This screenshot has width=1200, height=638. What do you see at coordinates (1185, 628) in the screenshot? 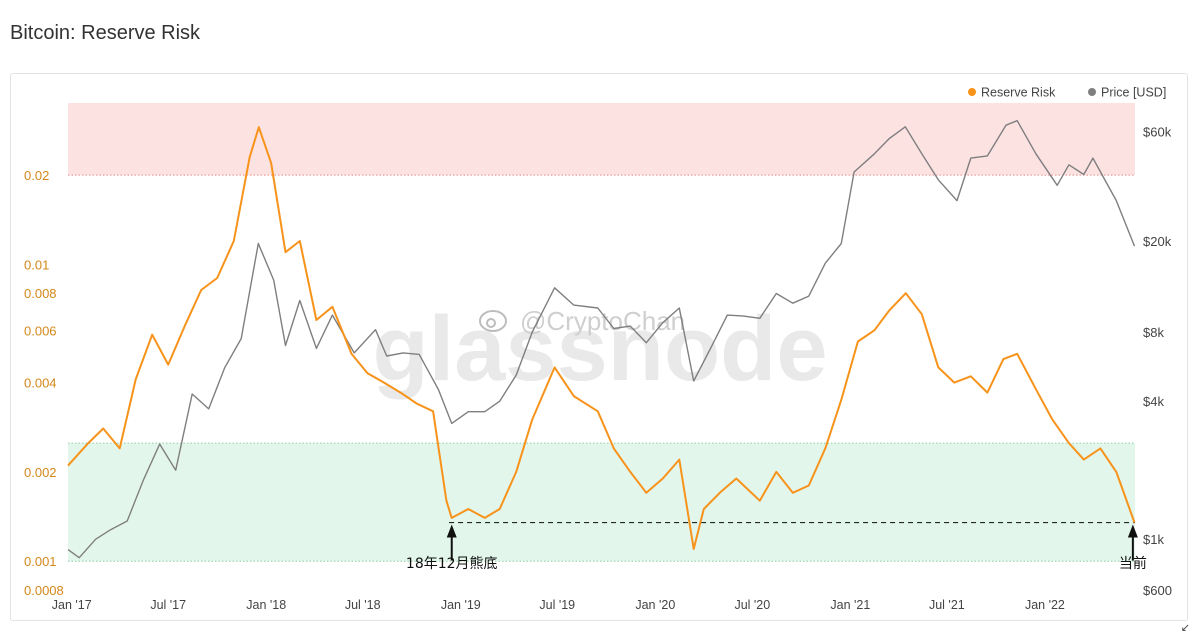
I see `resize-corner-icon: ↙` at bounding box center [1185, 628].